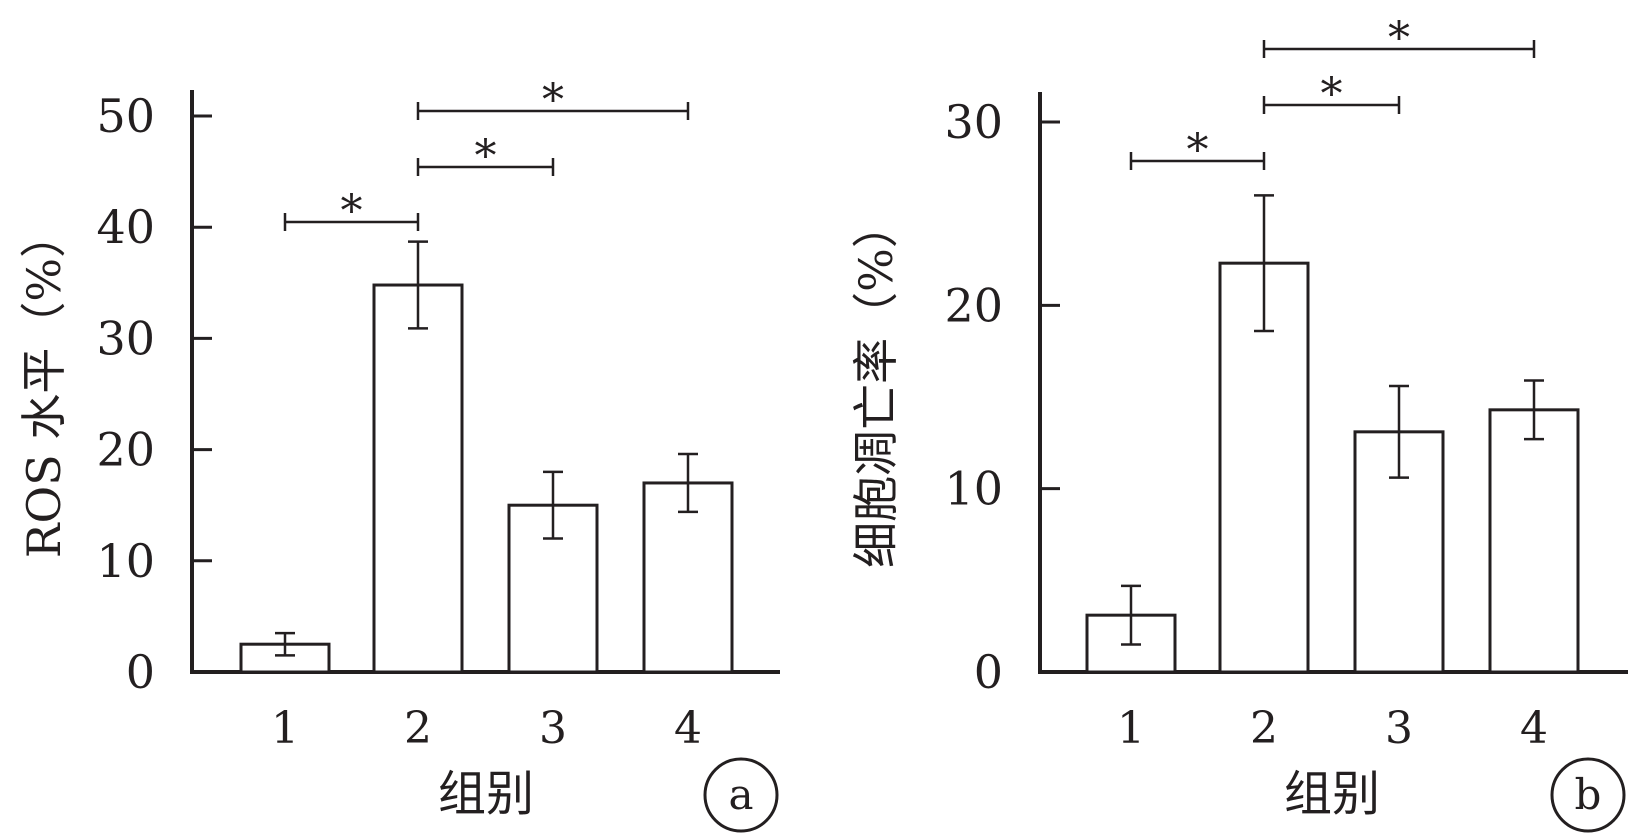 The height and width of the screenshot is (836, 1634). I want to click on y-tick-label: 50, so click(125, 116).